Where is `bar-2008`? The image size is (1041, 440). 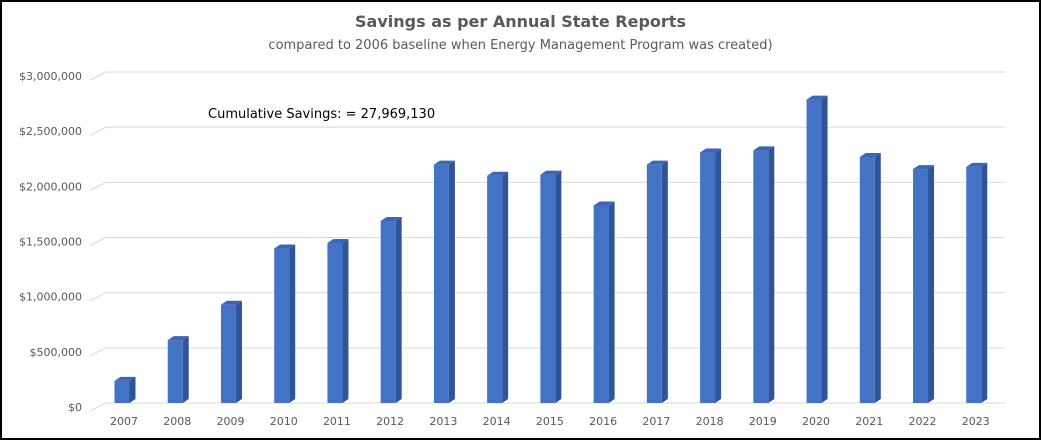 bar-2008 is located at coordinates (178, 369).